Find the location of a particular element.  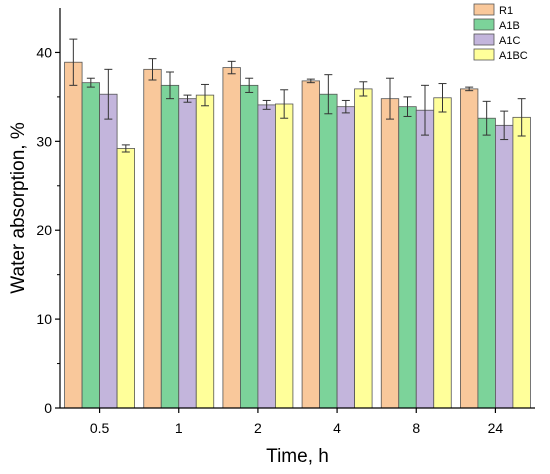

y-tick-label: 10 is located at coordinates (44, 319).